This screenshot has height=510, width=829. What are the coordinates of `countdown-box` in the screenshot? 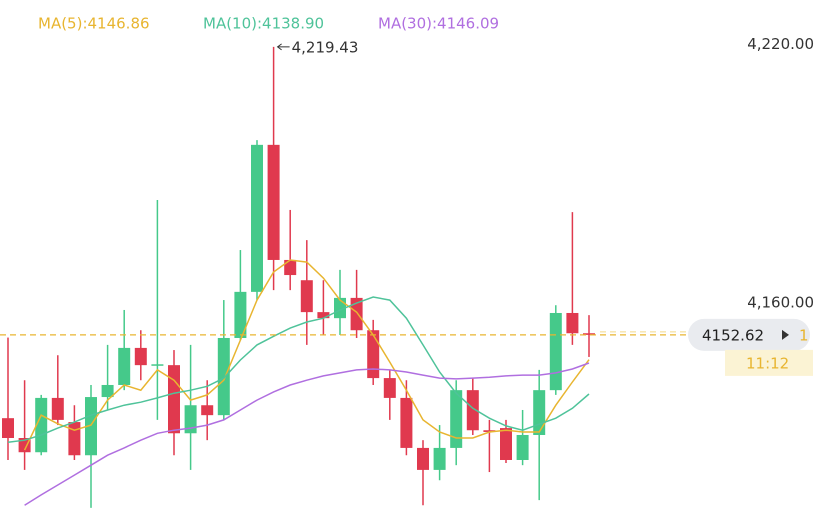 It's located at (769, 362).